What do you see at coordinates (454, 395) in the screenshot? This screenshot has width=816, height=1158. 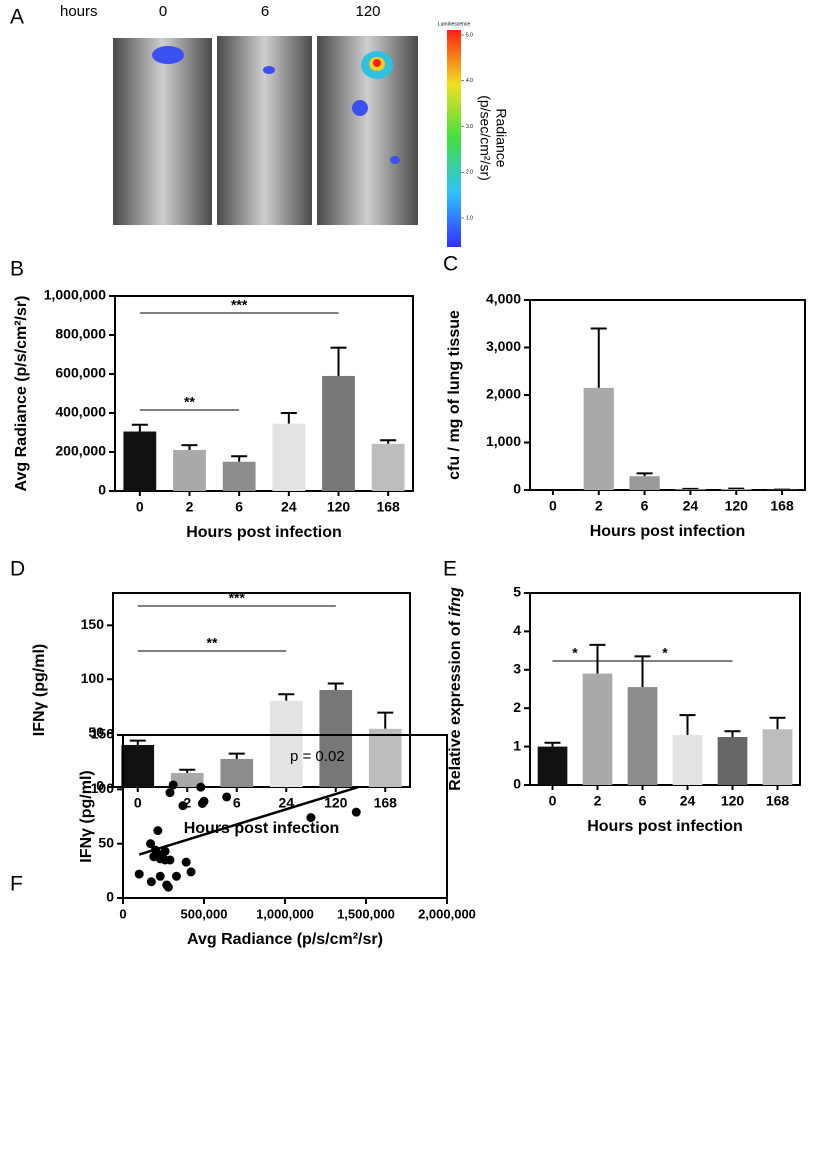 I see `y-axis-label: cfu / mg of lung tissue` at bounding box center [454, 395].